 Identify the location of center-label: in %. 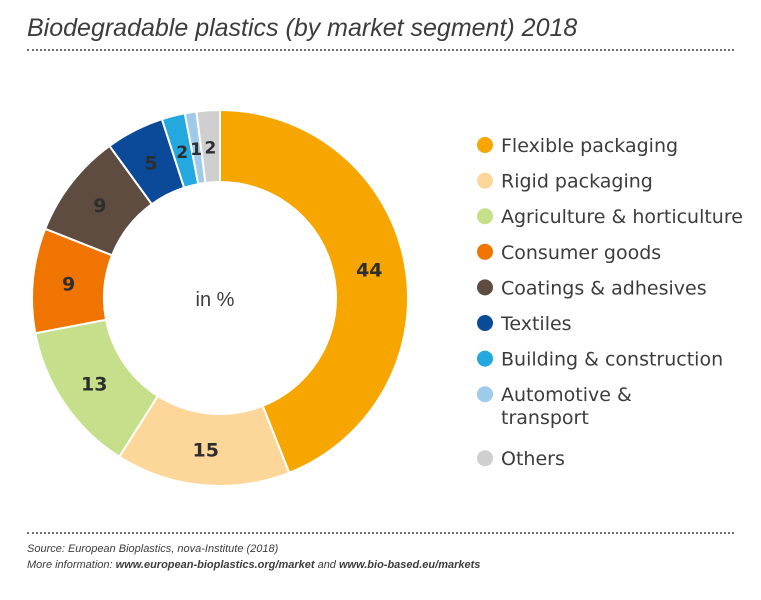
(215, 300).